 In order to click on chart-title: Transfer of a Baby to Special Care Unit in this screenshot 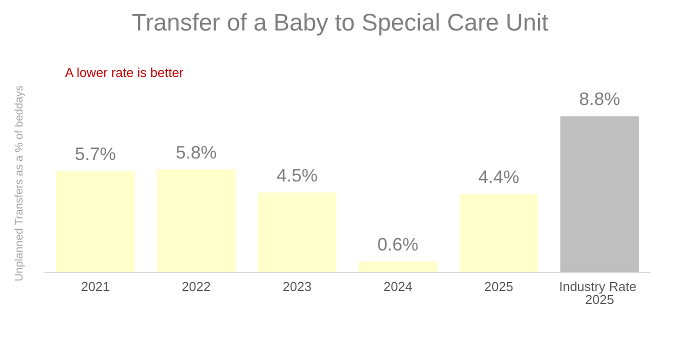, I will do `click(340, 23)`.